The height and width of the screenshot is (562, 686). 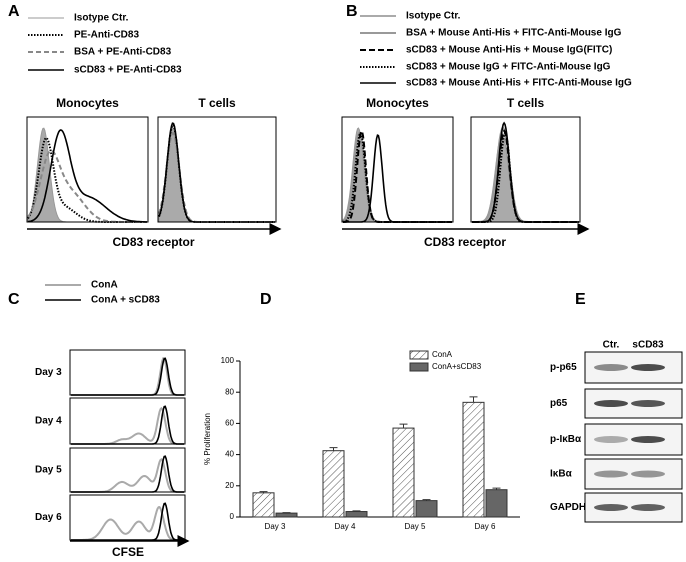 What do you see at coordinates (123, 52) in the screenshot?
I see `legend-label: BSA + PE-Anti-CD83` at bounding box center [123, 52].